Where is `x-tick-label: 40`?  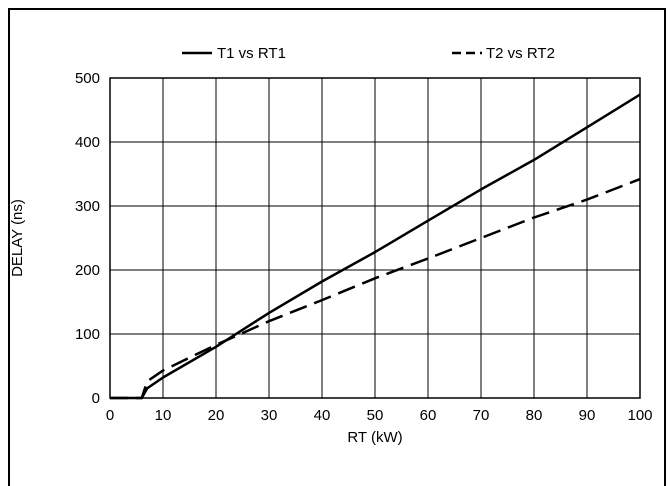
x-tick-label: 40 is located at coordinates (322, 415).